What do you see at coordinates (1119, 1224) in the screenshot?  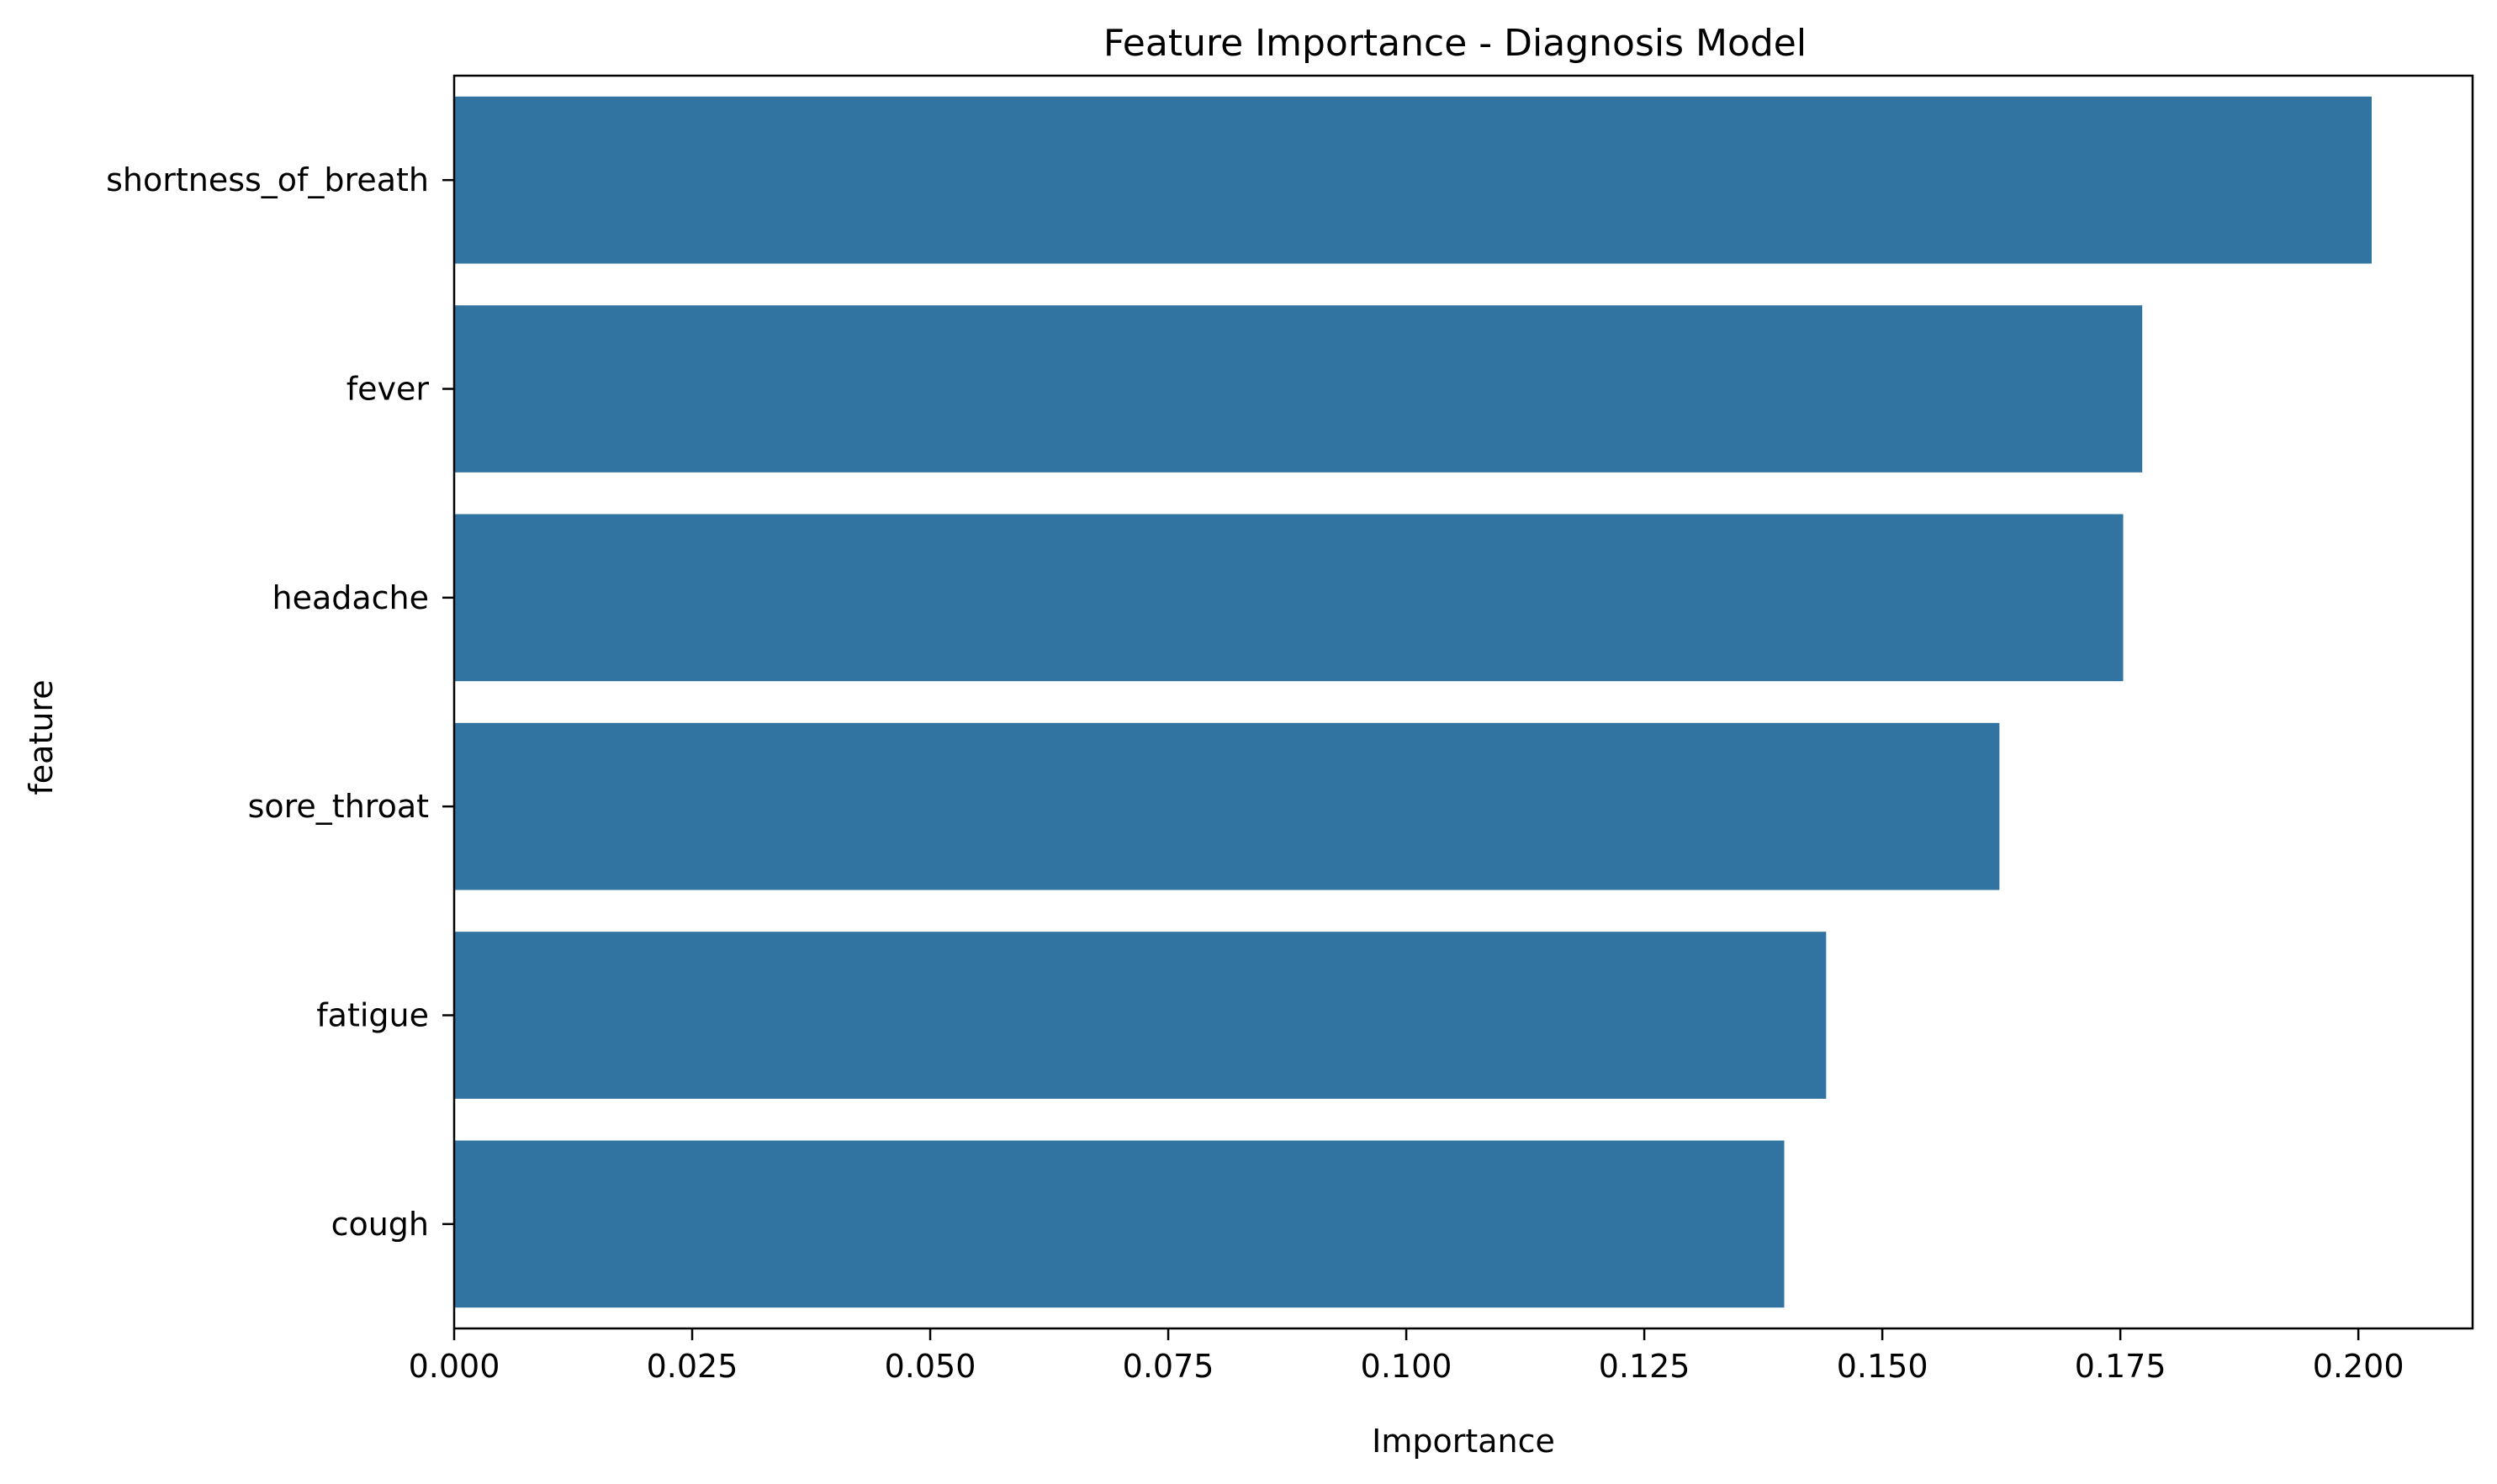 I see `bar-cough` at bounding box center [1119, 1224].